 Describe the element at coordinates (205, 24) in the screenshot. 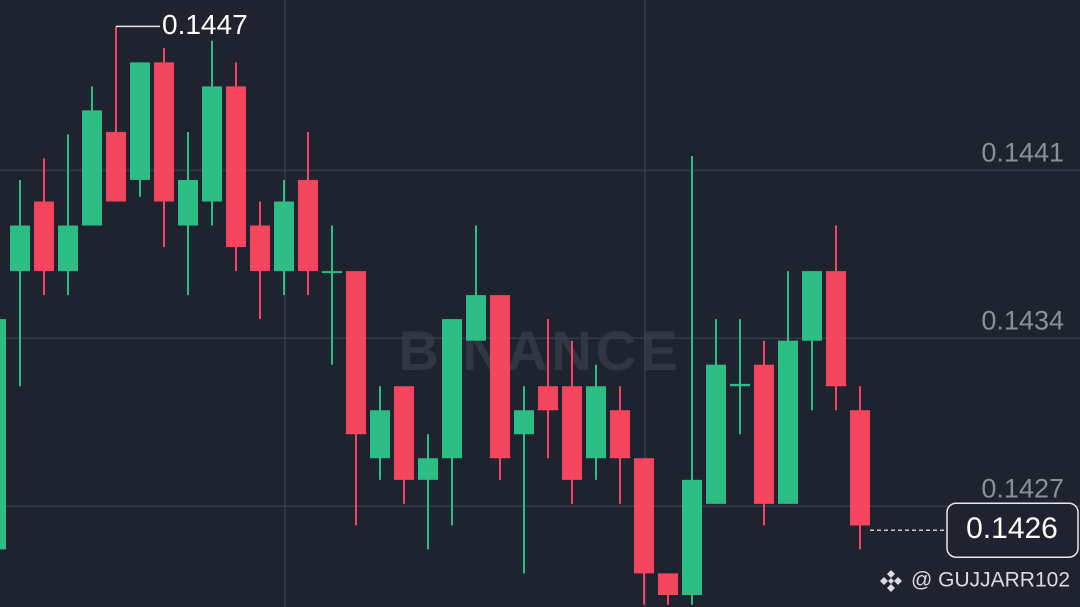

I see `high-label: 0.1447` at that location.